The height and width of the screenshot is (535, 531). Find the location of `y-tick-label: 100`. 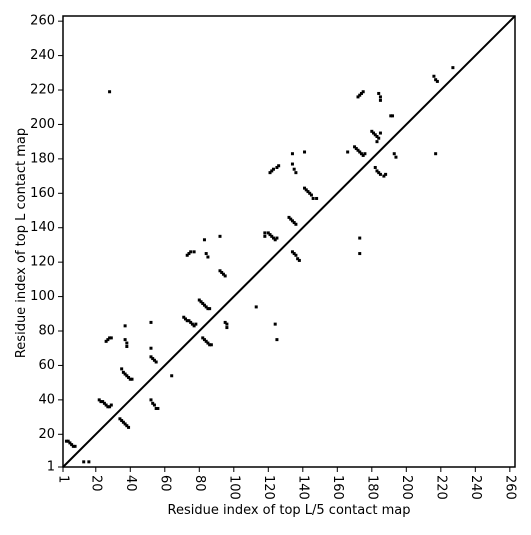

y-tick-label: 100 is located at coordinates (42, 296).